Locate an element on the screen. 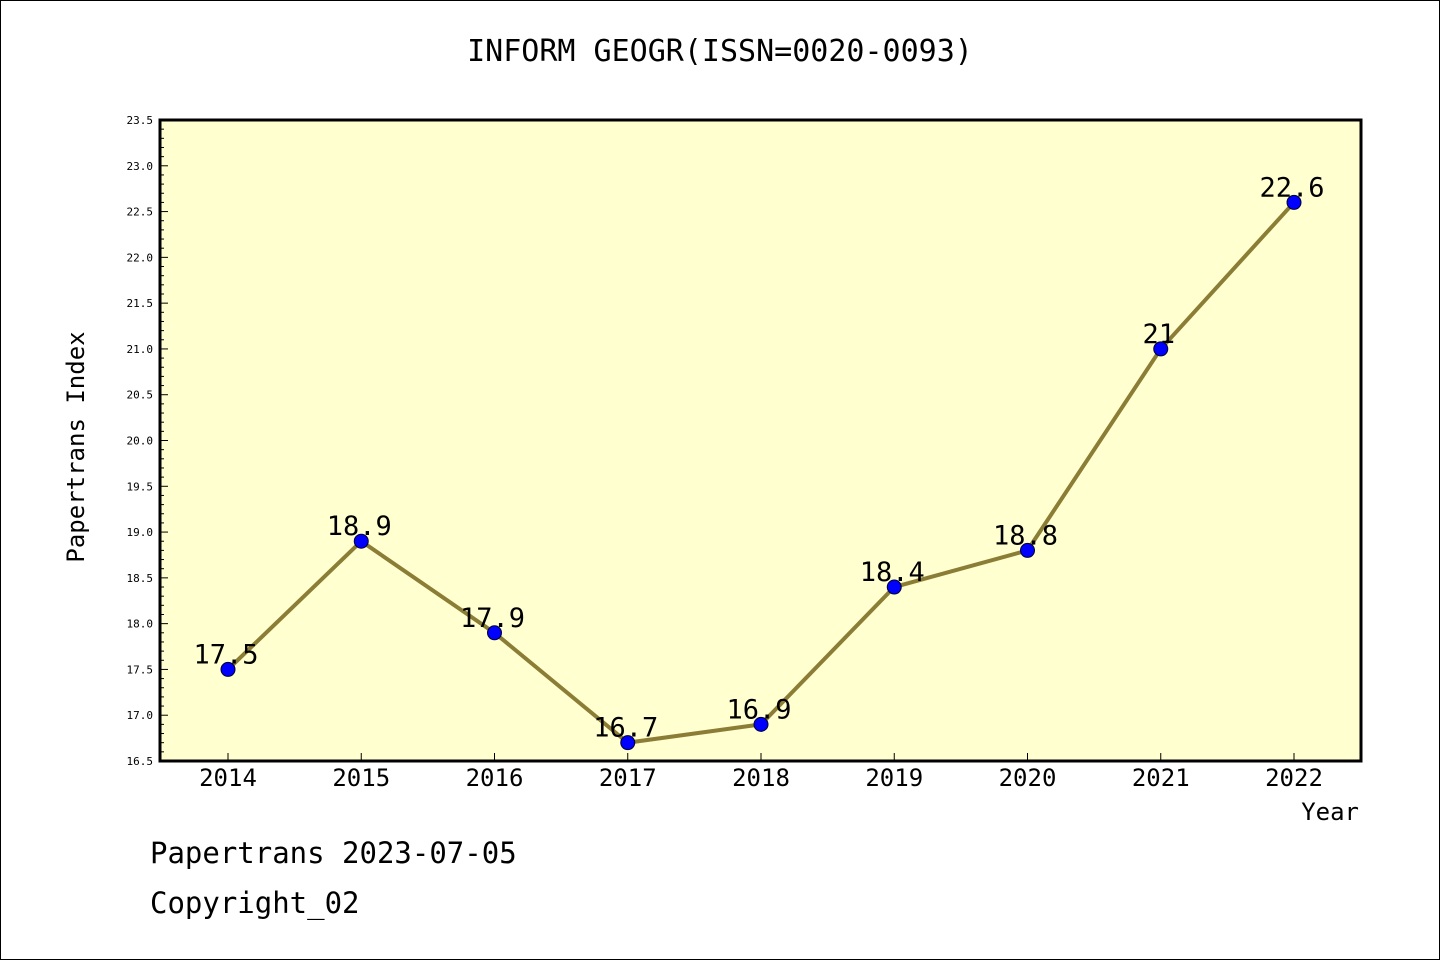 The height and width of the screenshot is (960, 1440). x-tick-label: 2022 is located at coordinates (1294, 778).